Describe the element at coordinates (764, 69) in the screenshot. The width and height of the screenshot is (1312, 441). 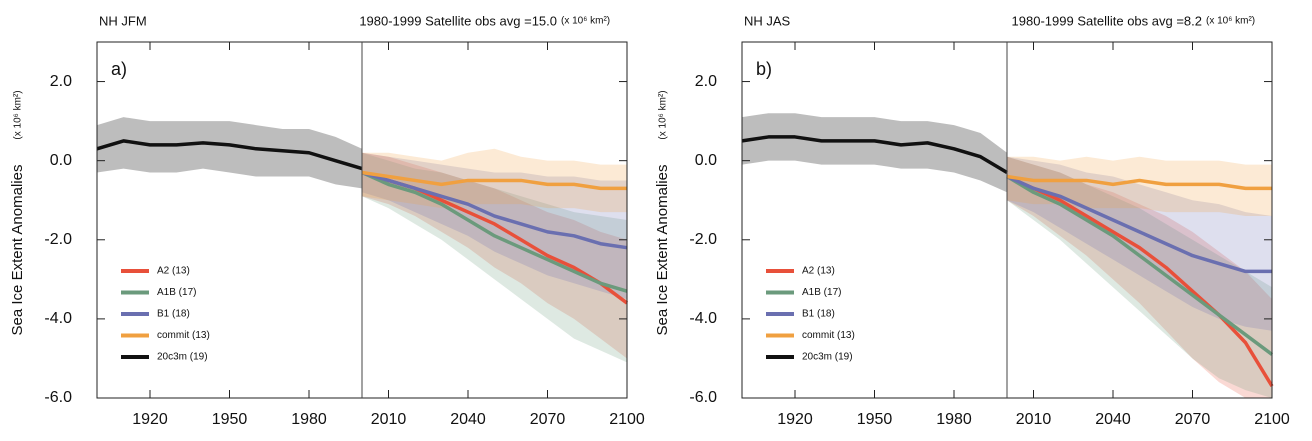
I see `panel-label: b)` at that location.